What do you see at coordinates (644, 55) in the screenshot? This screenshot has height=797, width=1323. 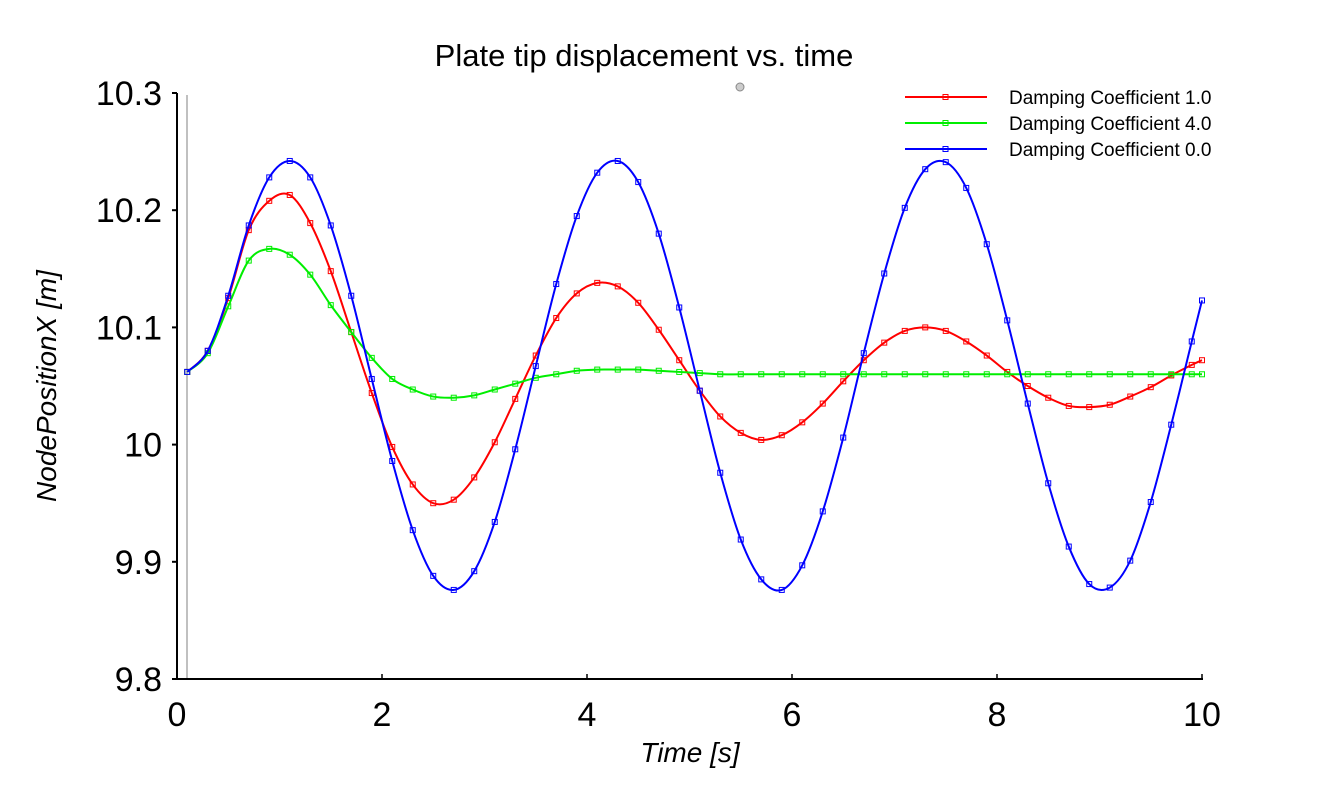 I see `chart-title: Plate tip displacement vs. time` at bounding box center [644, 55].